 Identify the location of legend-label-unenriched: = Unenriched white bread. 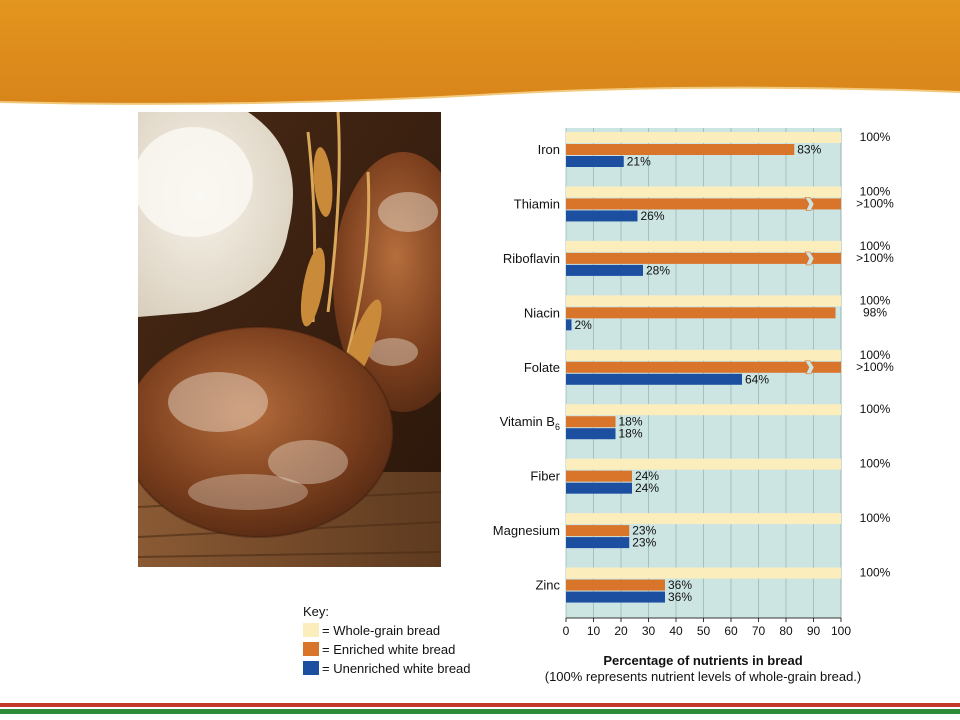
(396, 668).